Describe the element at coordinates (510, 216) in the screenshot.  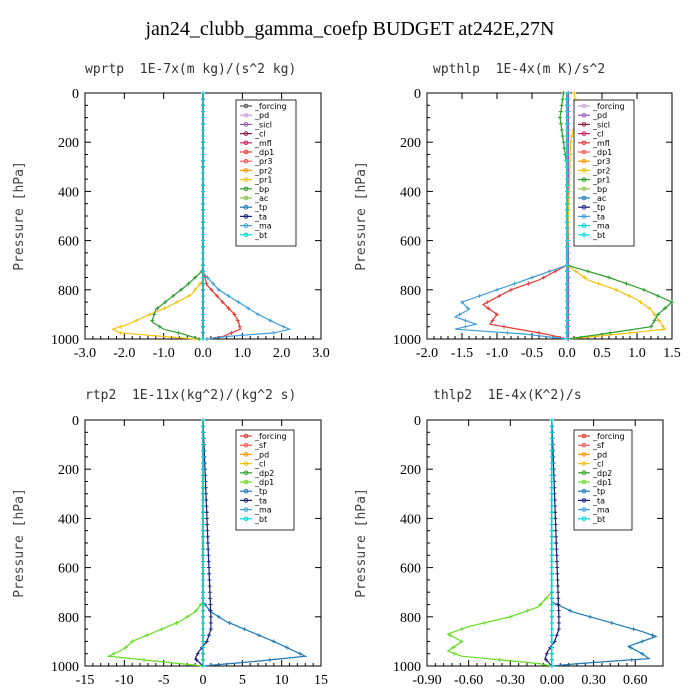
I see `series-line-ta` at that location.